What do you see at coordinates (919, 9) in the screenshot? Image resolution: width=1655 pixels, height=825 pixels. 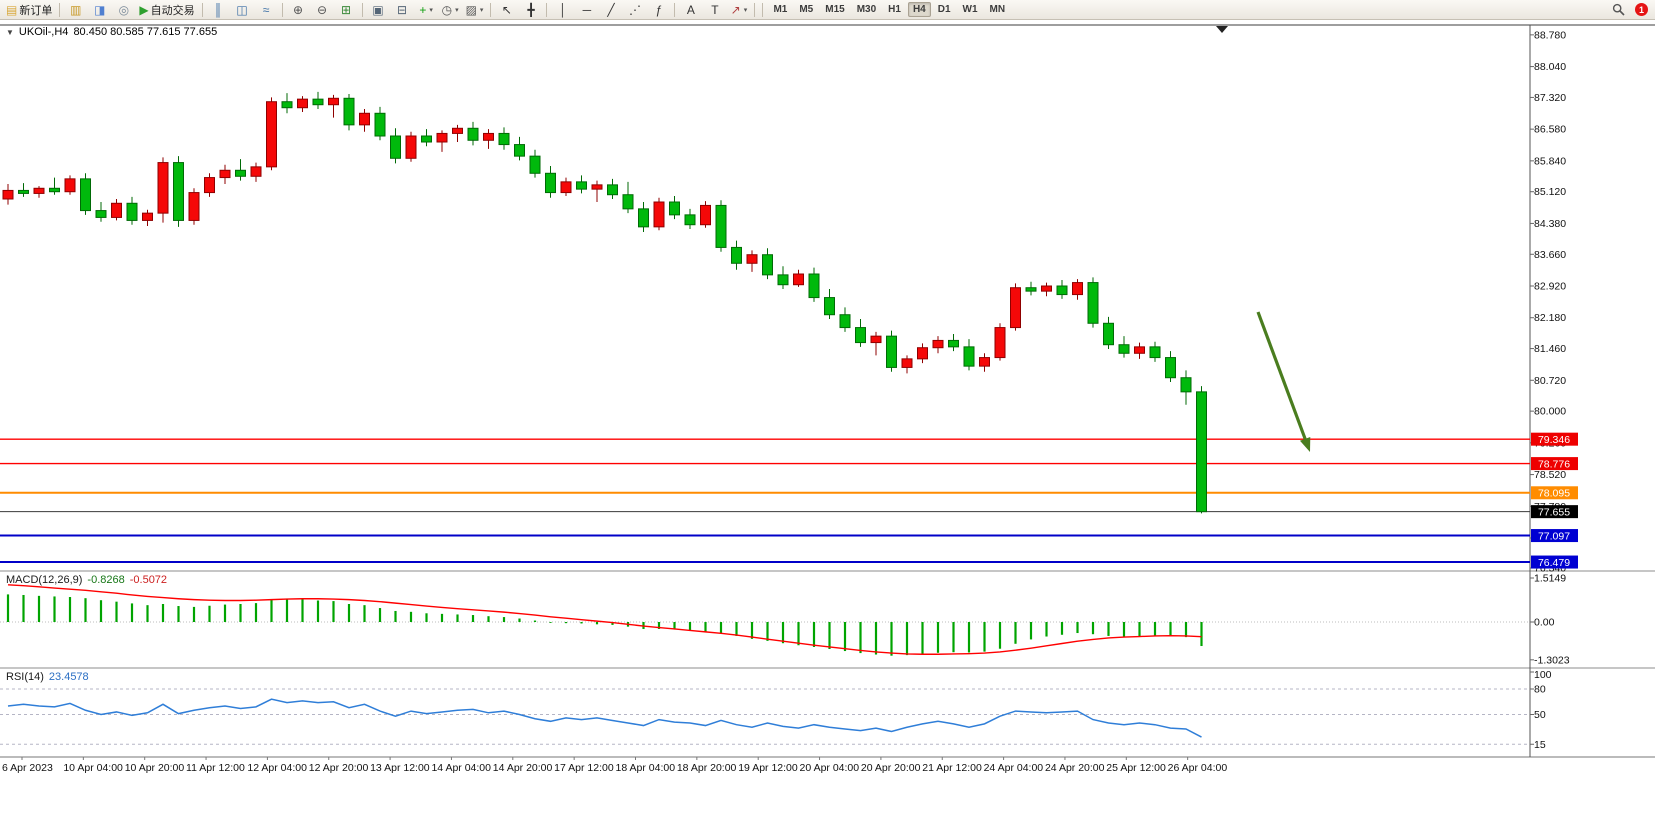 I see `timeframe-h4: H4` at bounding box center [919, 9].